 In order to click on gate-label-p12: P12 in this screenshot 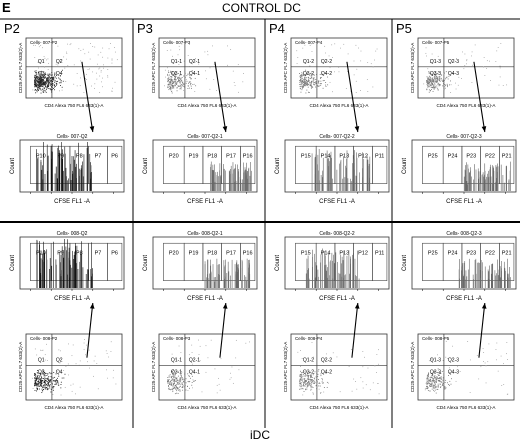, I will do `click(363, 157)`.